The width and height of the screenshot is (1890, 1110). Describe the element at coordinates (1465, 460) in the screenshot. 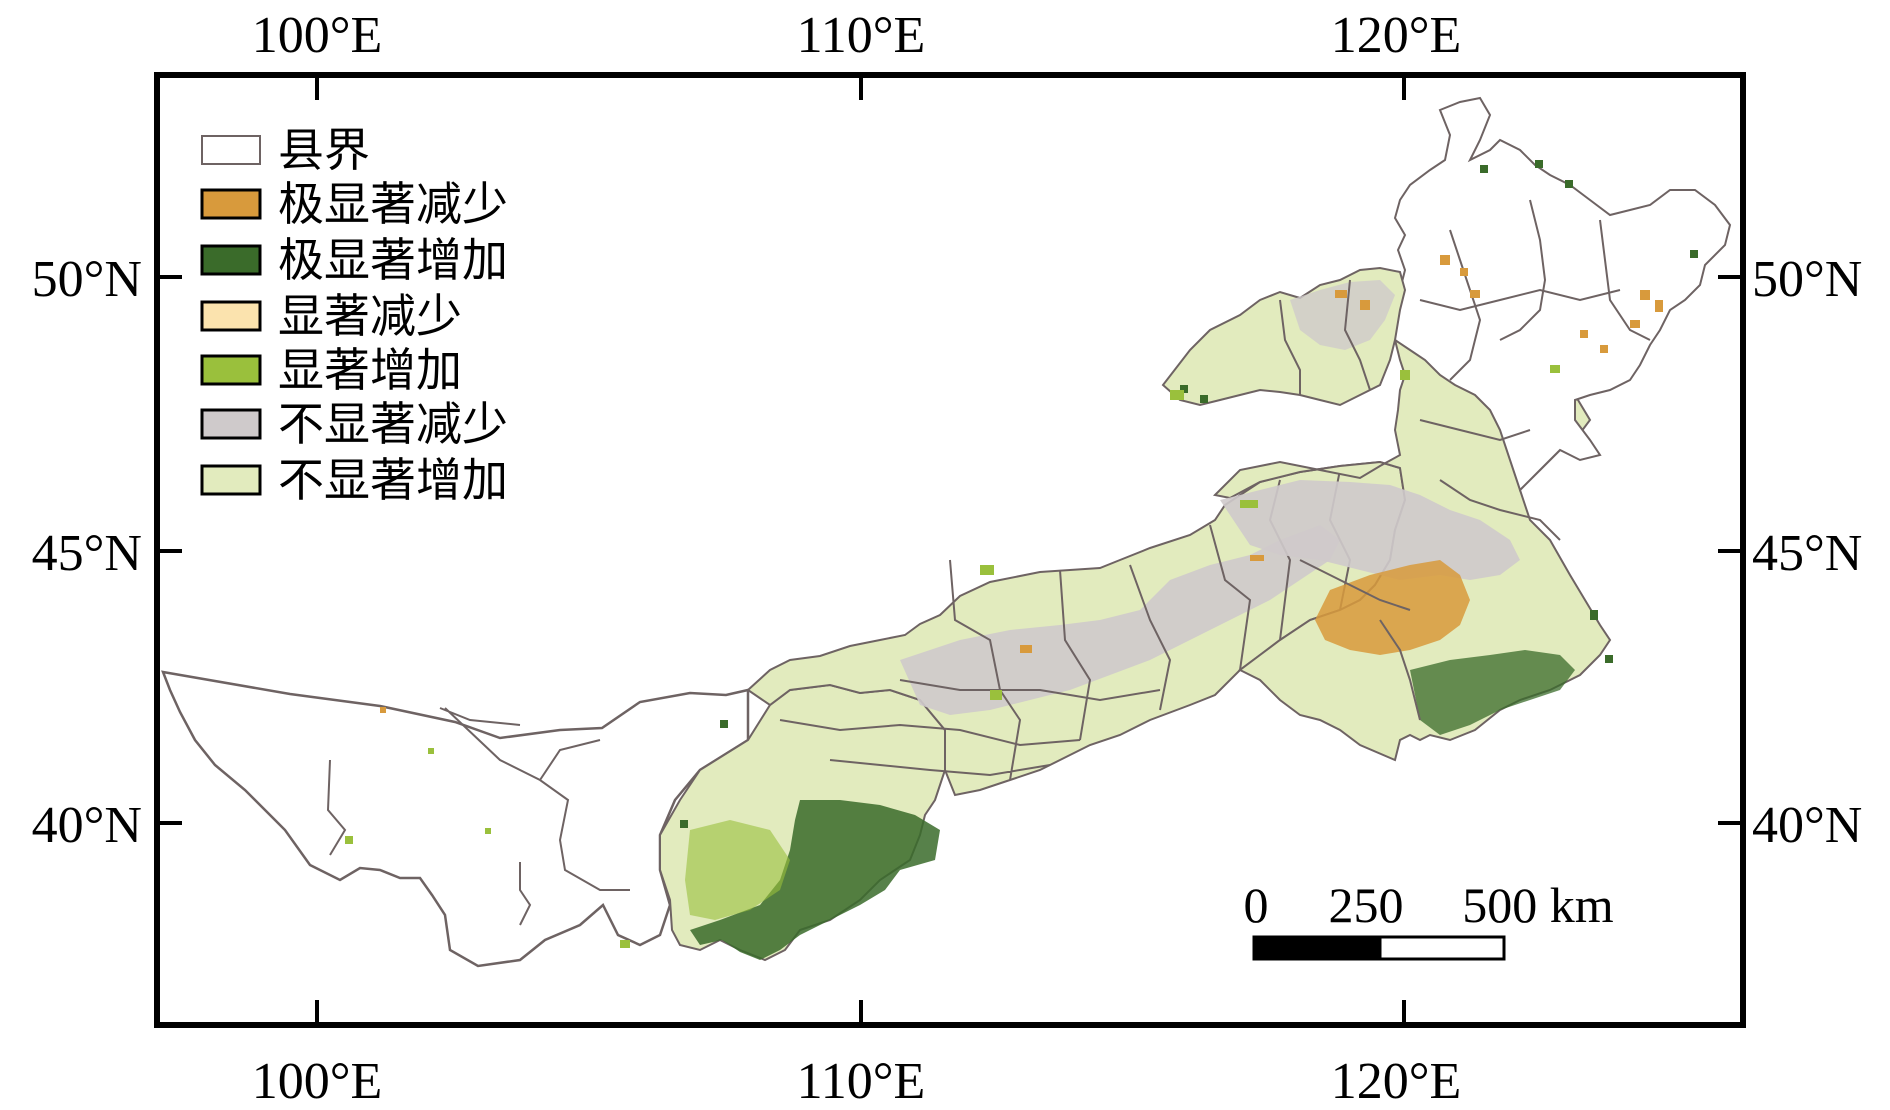

I see `county-lines-northeast` at that location.